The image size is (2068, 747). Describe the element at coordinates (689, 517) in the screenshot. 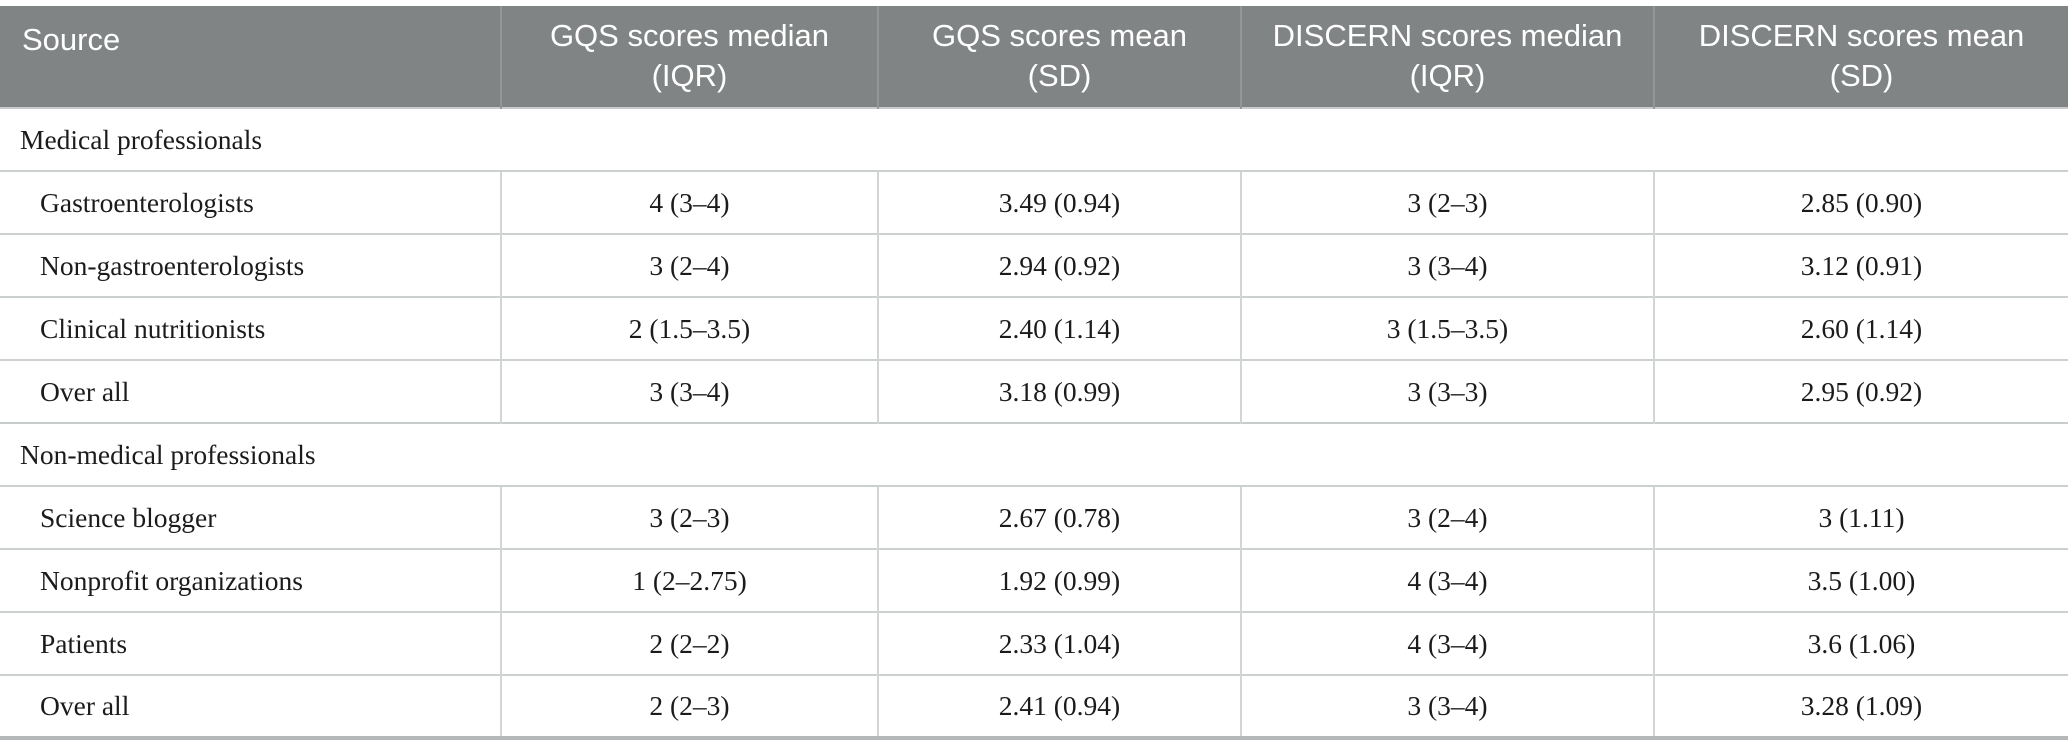

I see `cell-gqs-median-iqr: 3 (2–3)` at that location.